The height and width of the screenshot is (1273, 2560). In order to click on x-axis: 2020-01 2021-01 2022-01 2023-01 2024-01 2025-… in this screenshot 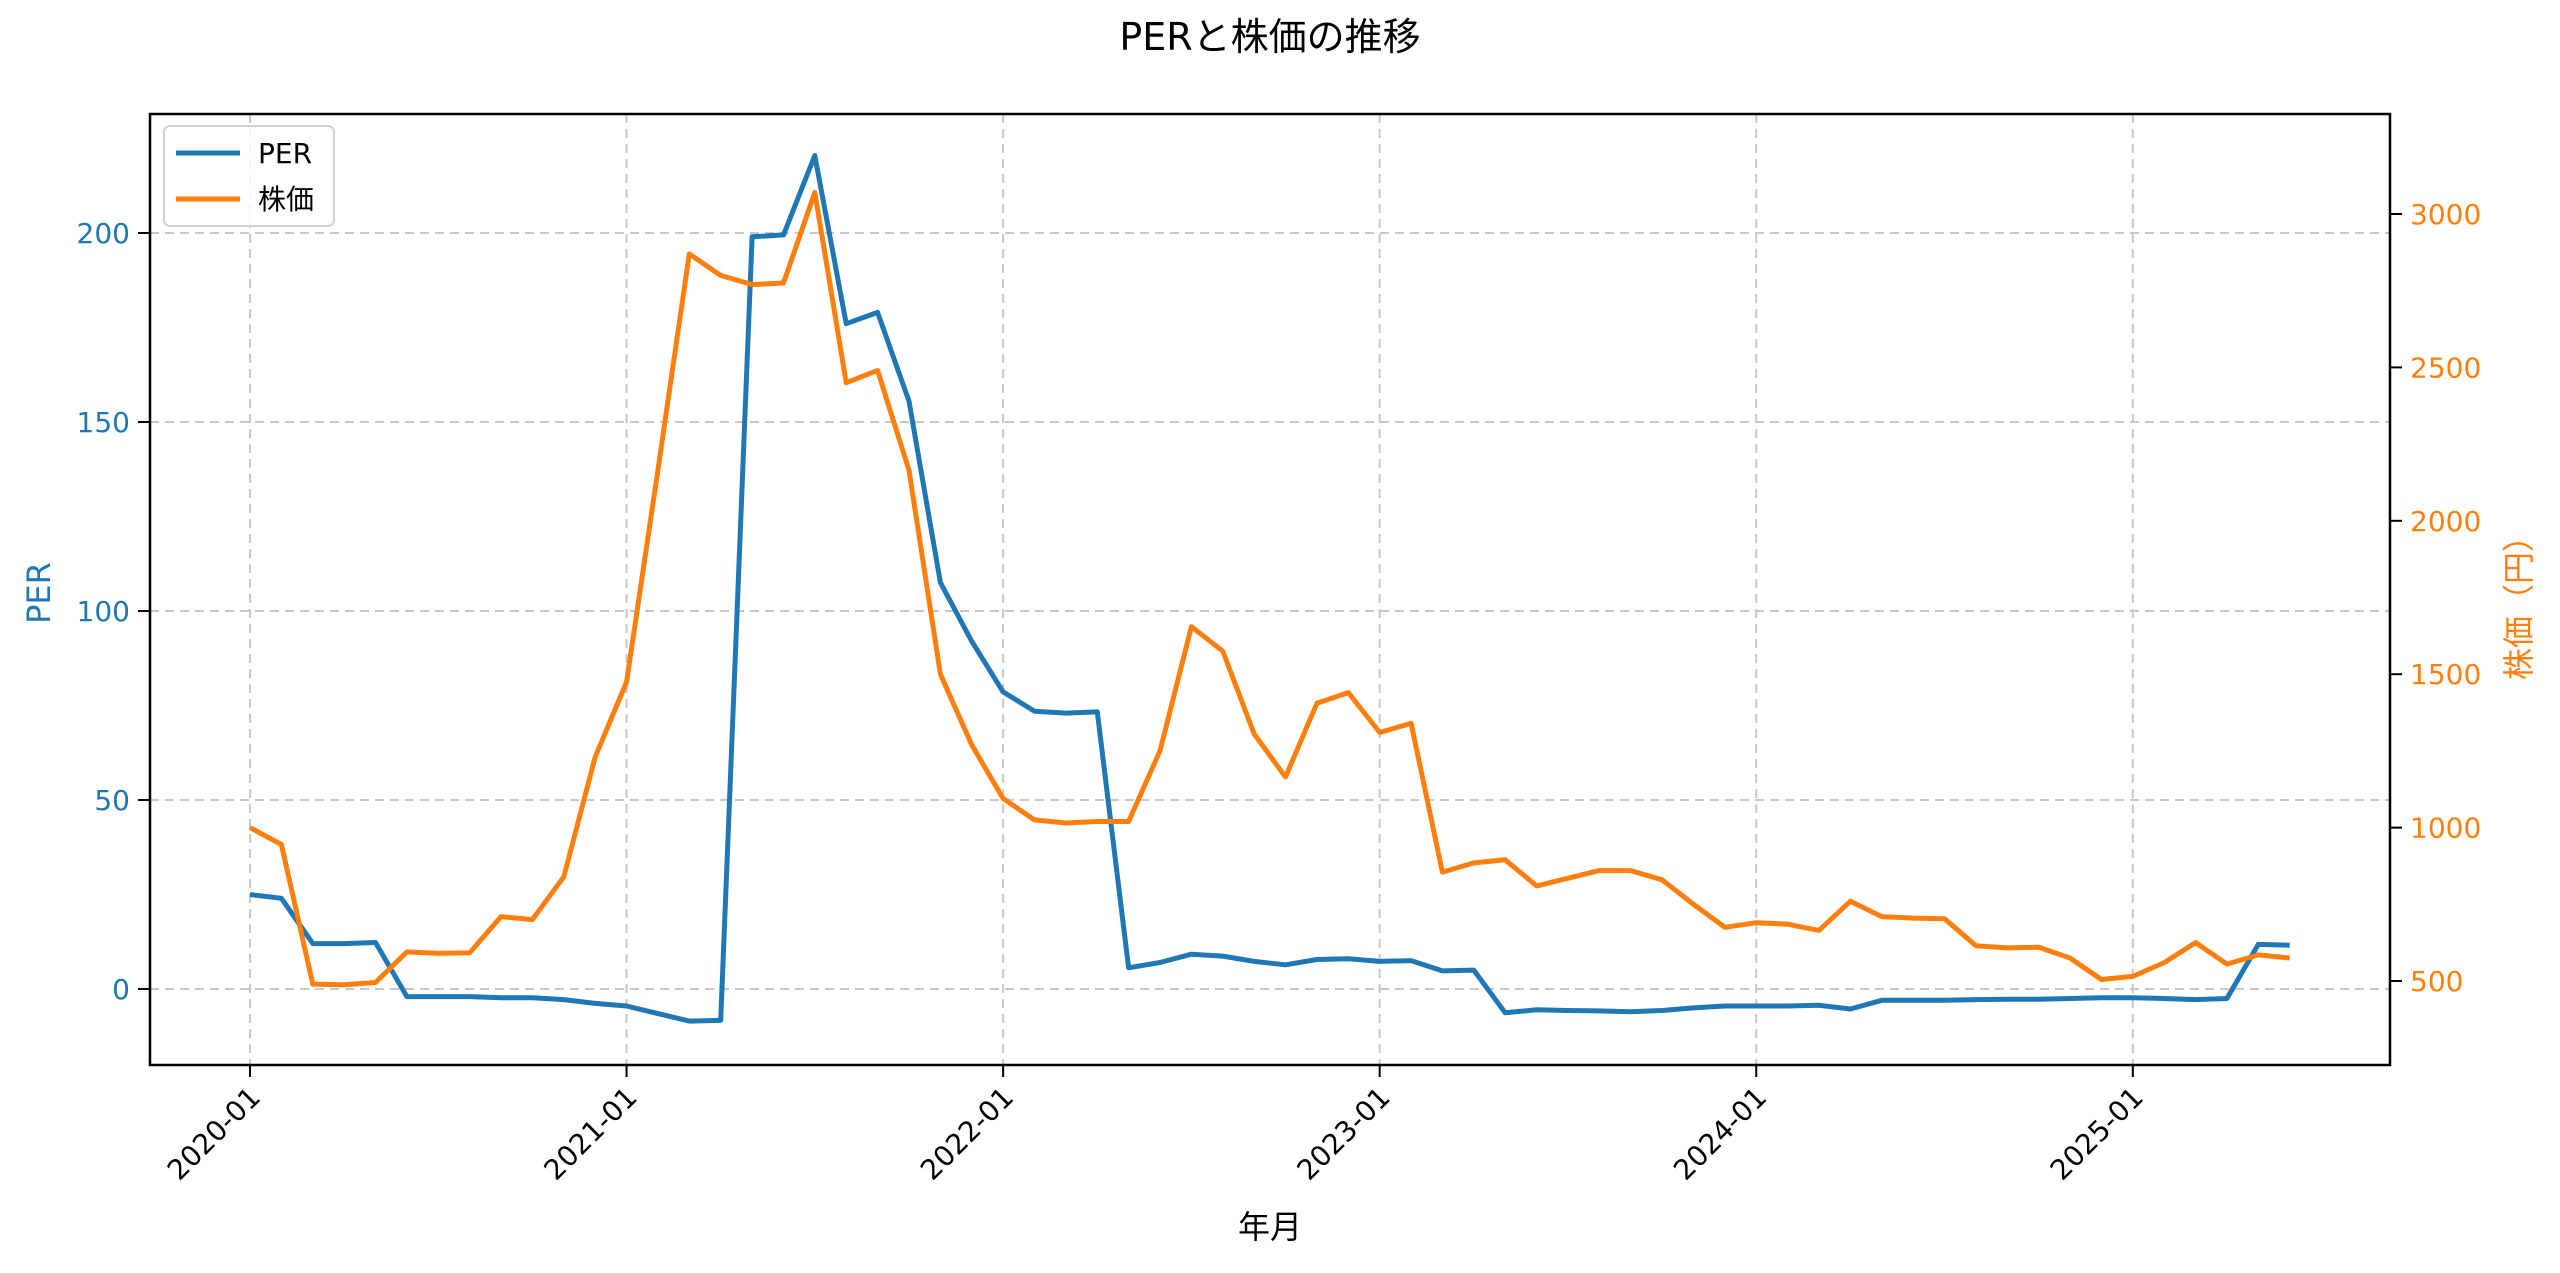, I will do `click(1155, 1126)`.